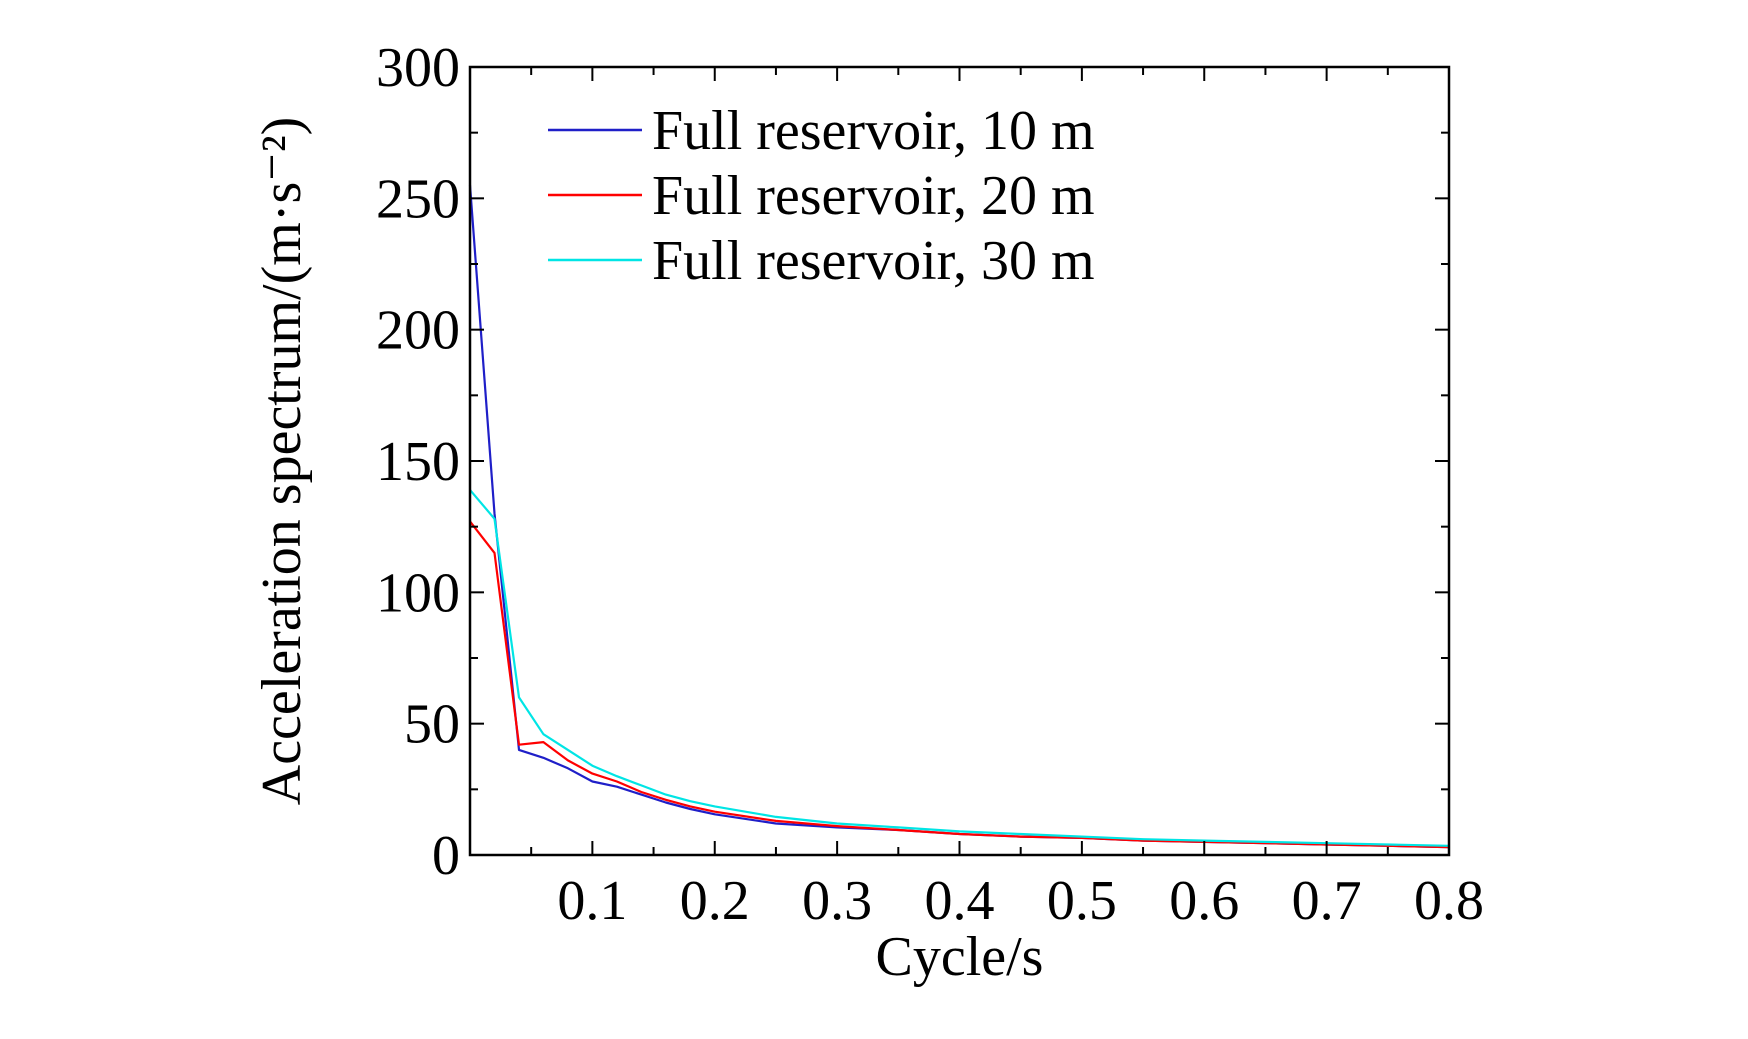 Image resolution: width=1748 pixels, height=1039 pixels. What do you see at coordinates (960, 901) in the screenshot?
I see `x-tick-label: 0.4` at bounding box center [960, 901].